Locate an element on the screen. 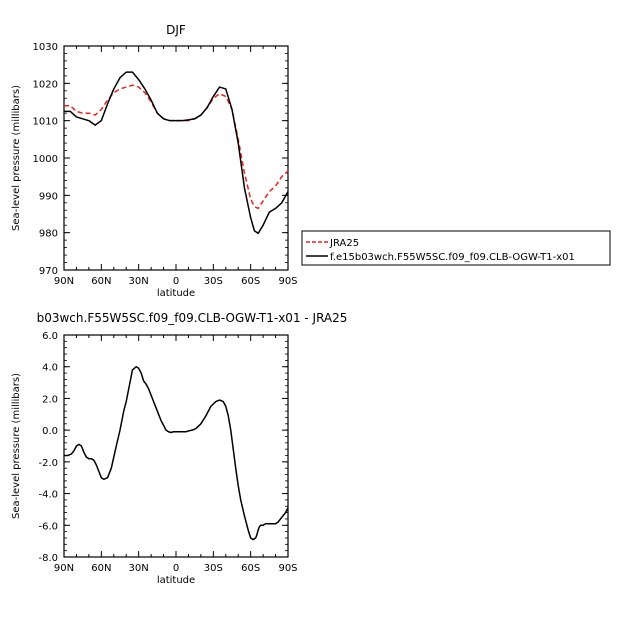 This screenshot has height=618, width=618. y-tick-label: 0.0 is located at coordinates (50, 431).